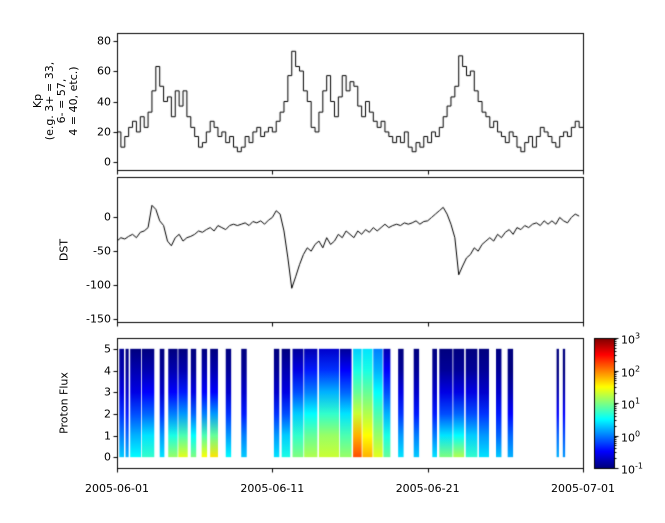  What do you see at coordinates (104, 41) in the screenshot?
I see `kp-ytick-label: 80` at bounding box center [104, 41].